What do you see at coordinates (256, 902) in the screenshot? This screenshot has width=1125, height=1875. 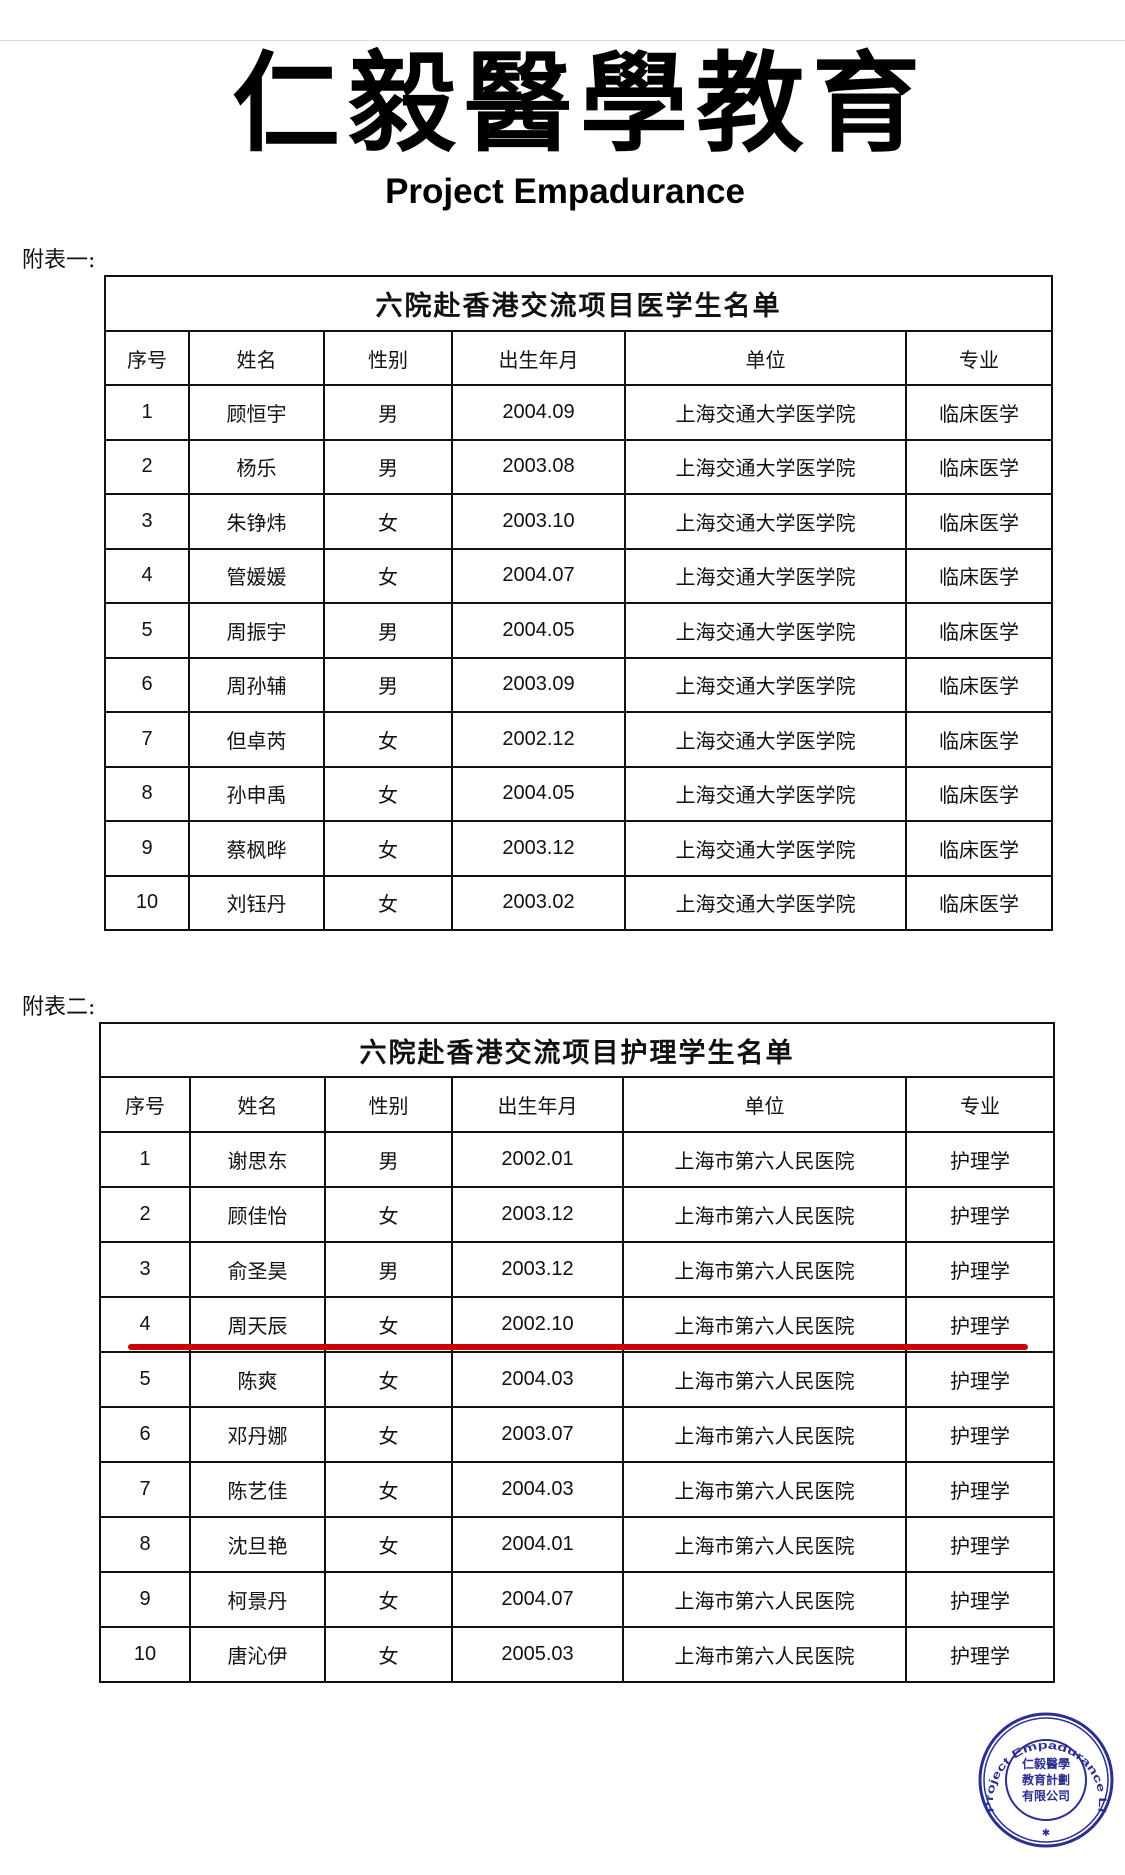 I see `table-cell: 刘钰丹` at bounding box center [256, 902].